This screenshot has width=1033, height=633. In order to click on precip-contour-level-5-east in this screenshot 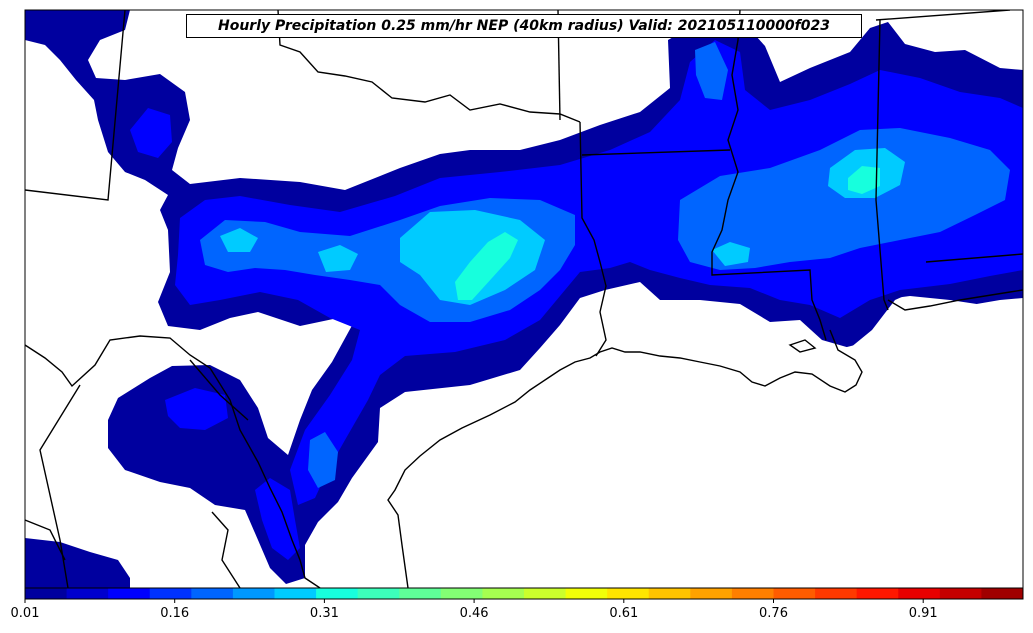, I will do `click(864, 180)`.